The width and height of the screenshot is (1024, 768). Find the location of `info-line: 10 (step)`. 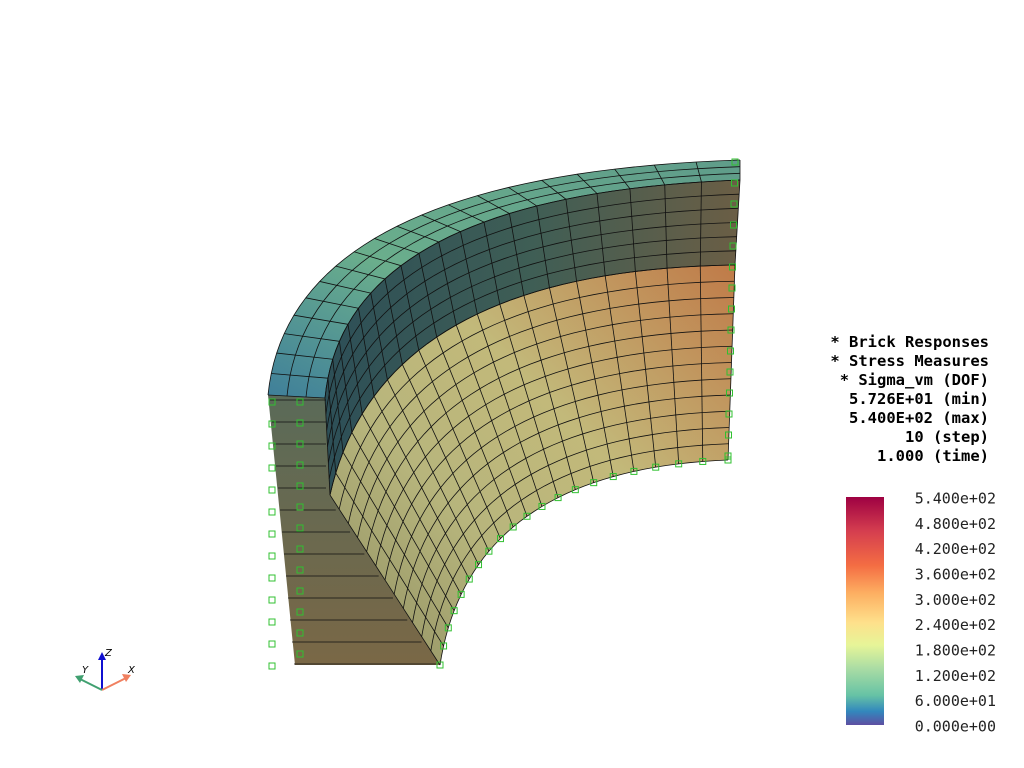

info-line: 10 (step) is located at coordinates (947, 437).